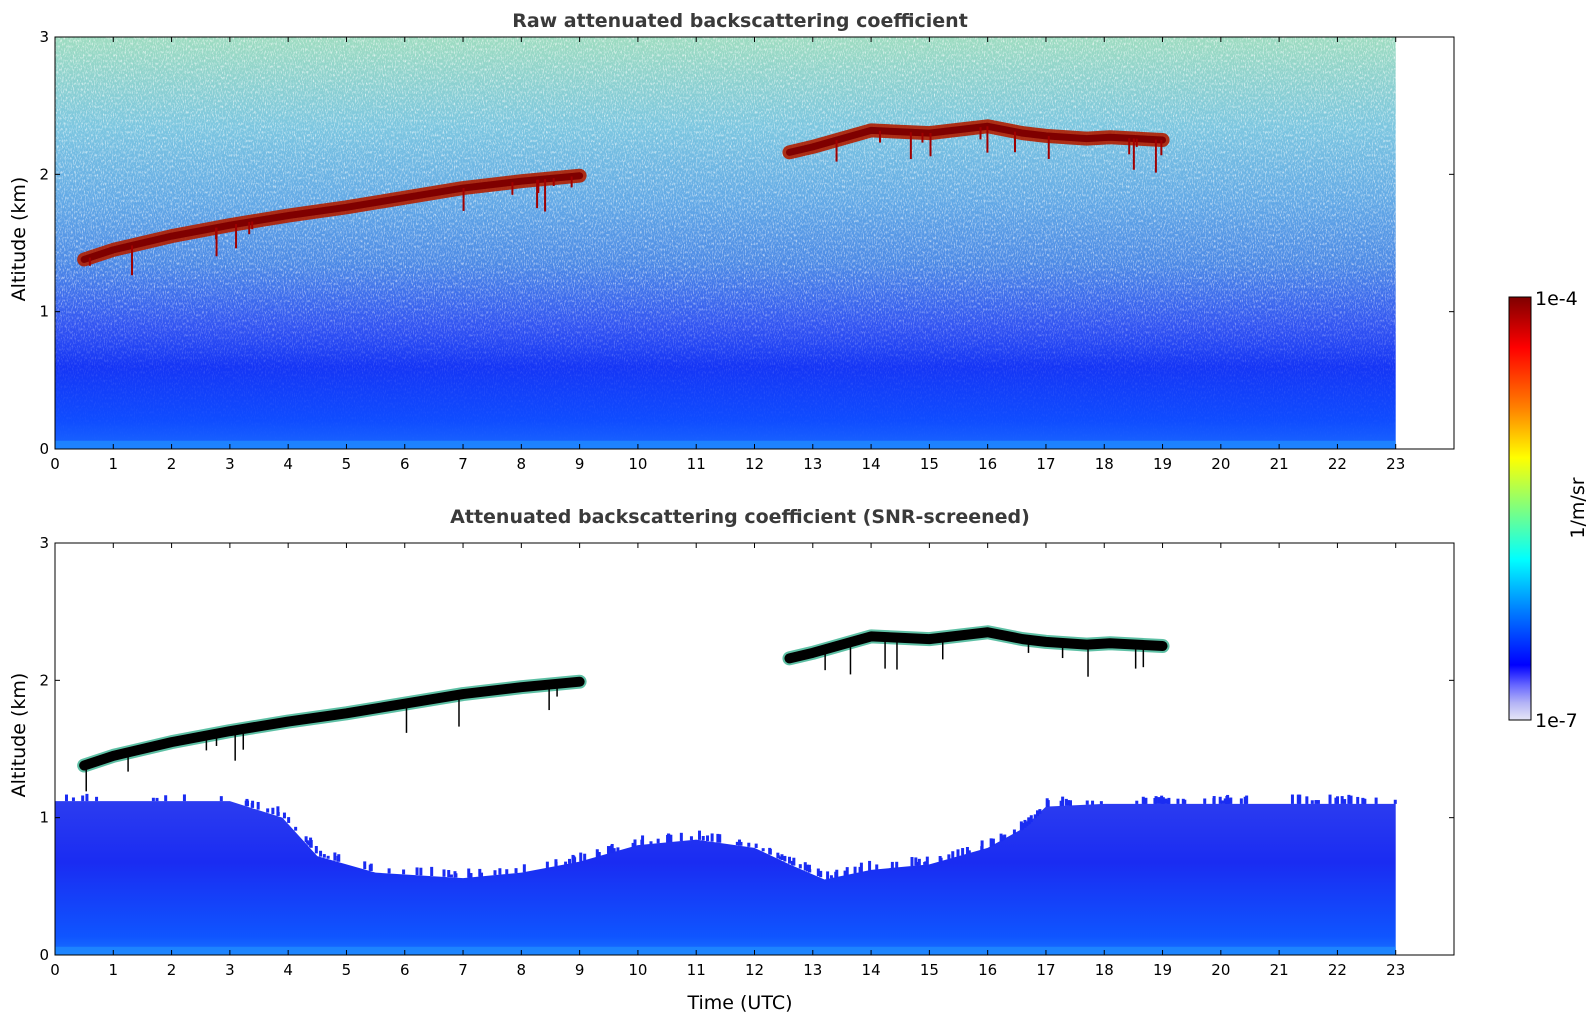 The height and width of the screenshot is (1020, 1595). What do you see at coordinates (1395, 464) in the screenshot?
I see `x-tick-label: 23` at bounding box center [1395, 464].